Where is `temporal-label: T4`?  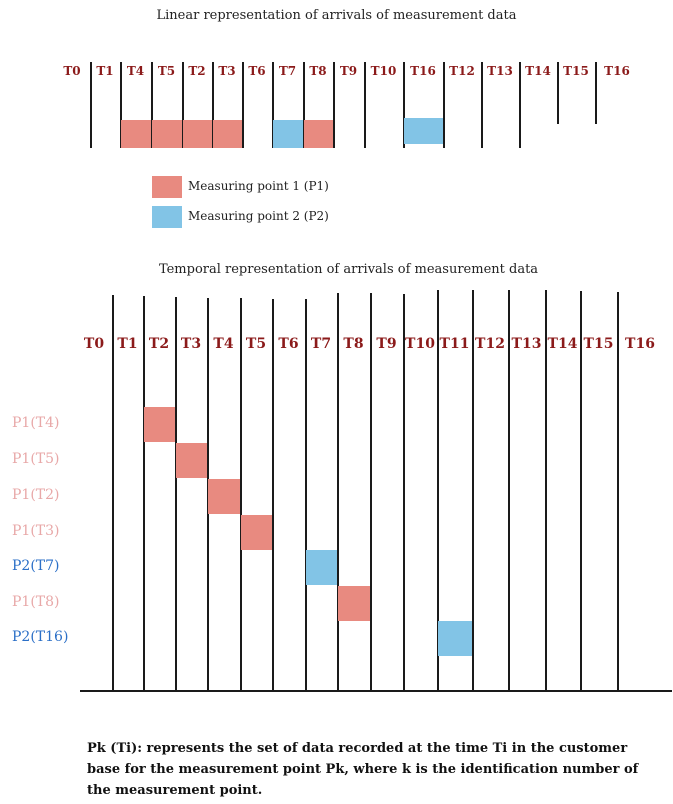 temporal-label: T4 is located at coordinates (223, 344).